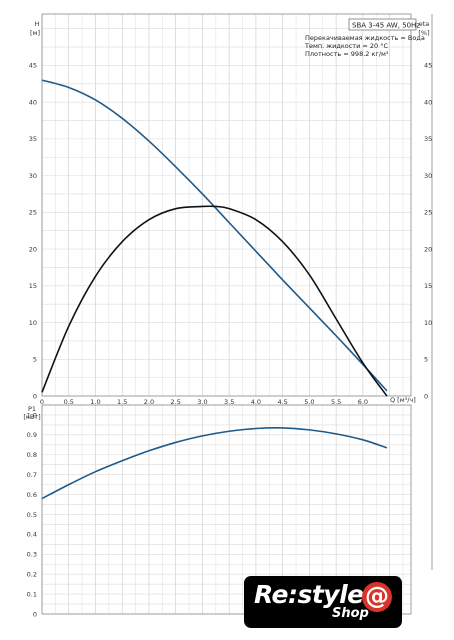 Image resolution: width=454 pixels, height=640 pixels. Describe the element at coordinates (229, 402) in the screenshot. I see `q-tick-label: 3.5` at that location.